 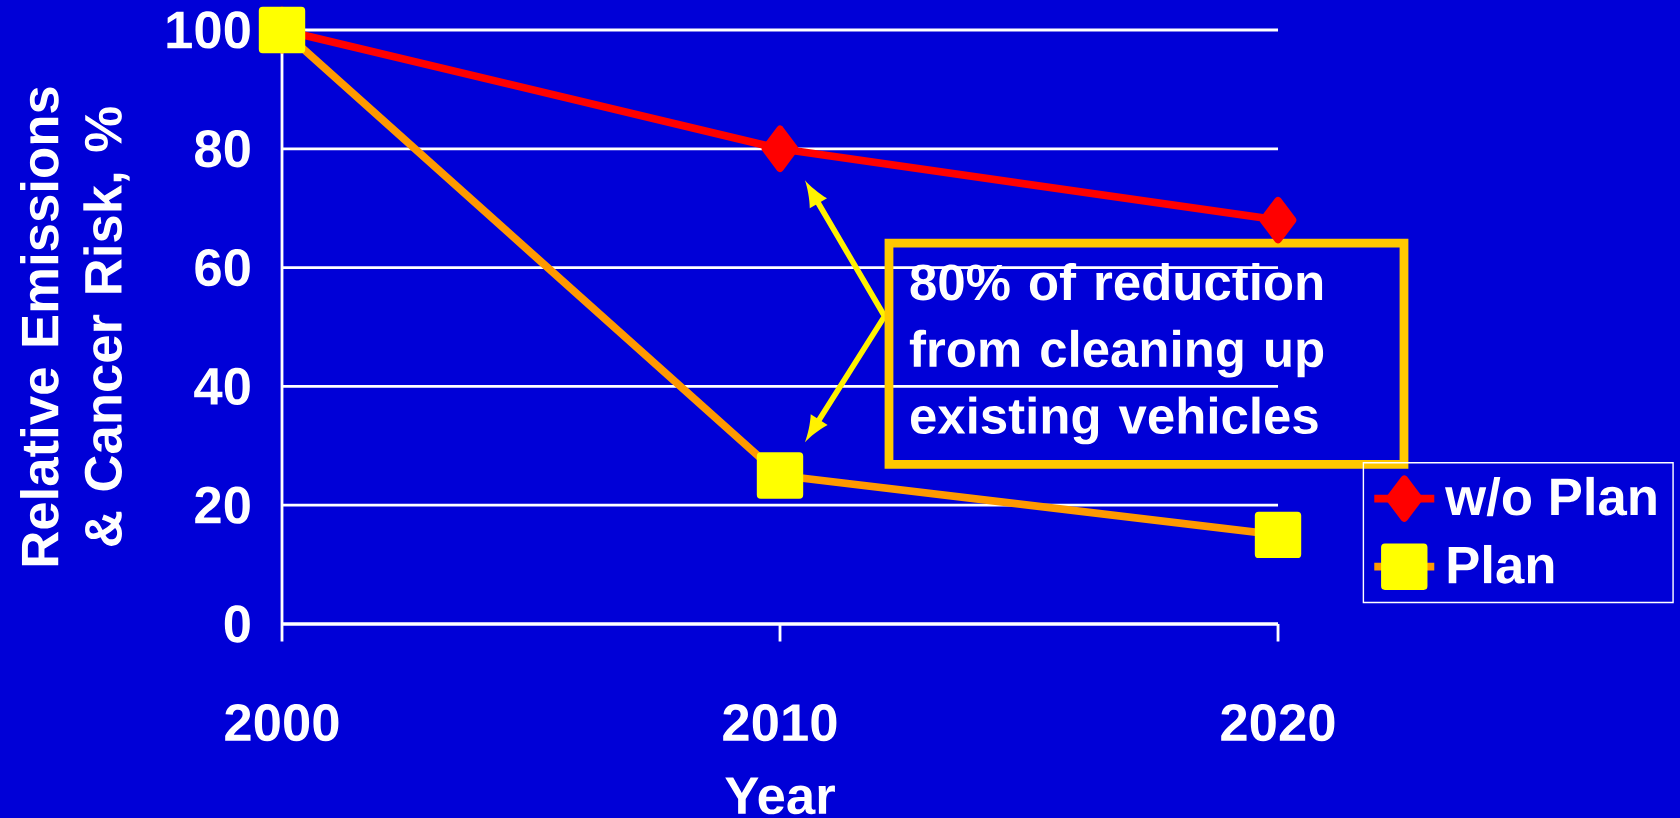 I want to click on legend-label: w/o Plan, so click(x=1550, y=496).